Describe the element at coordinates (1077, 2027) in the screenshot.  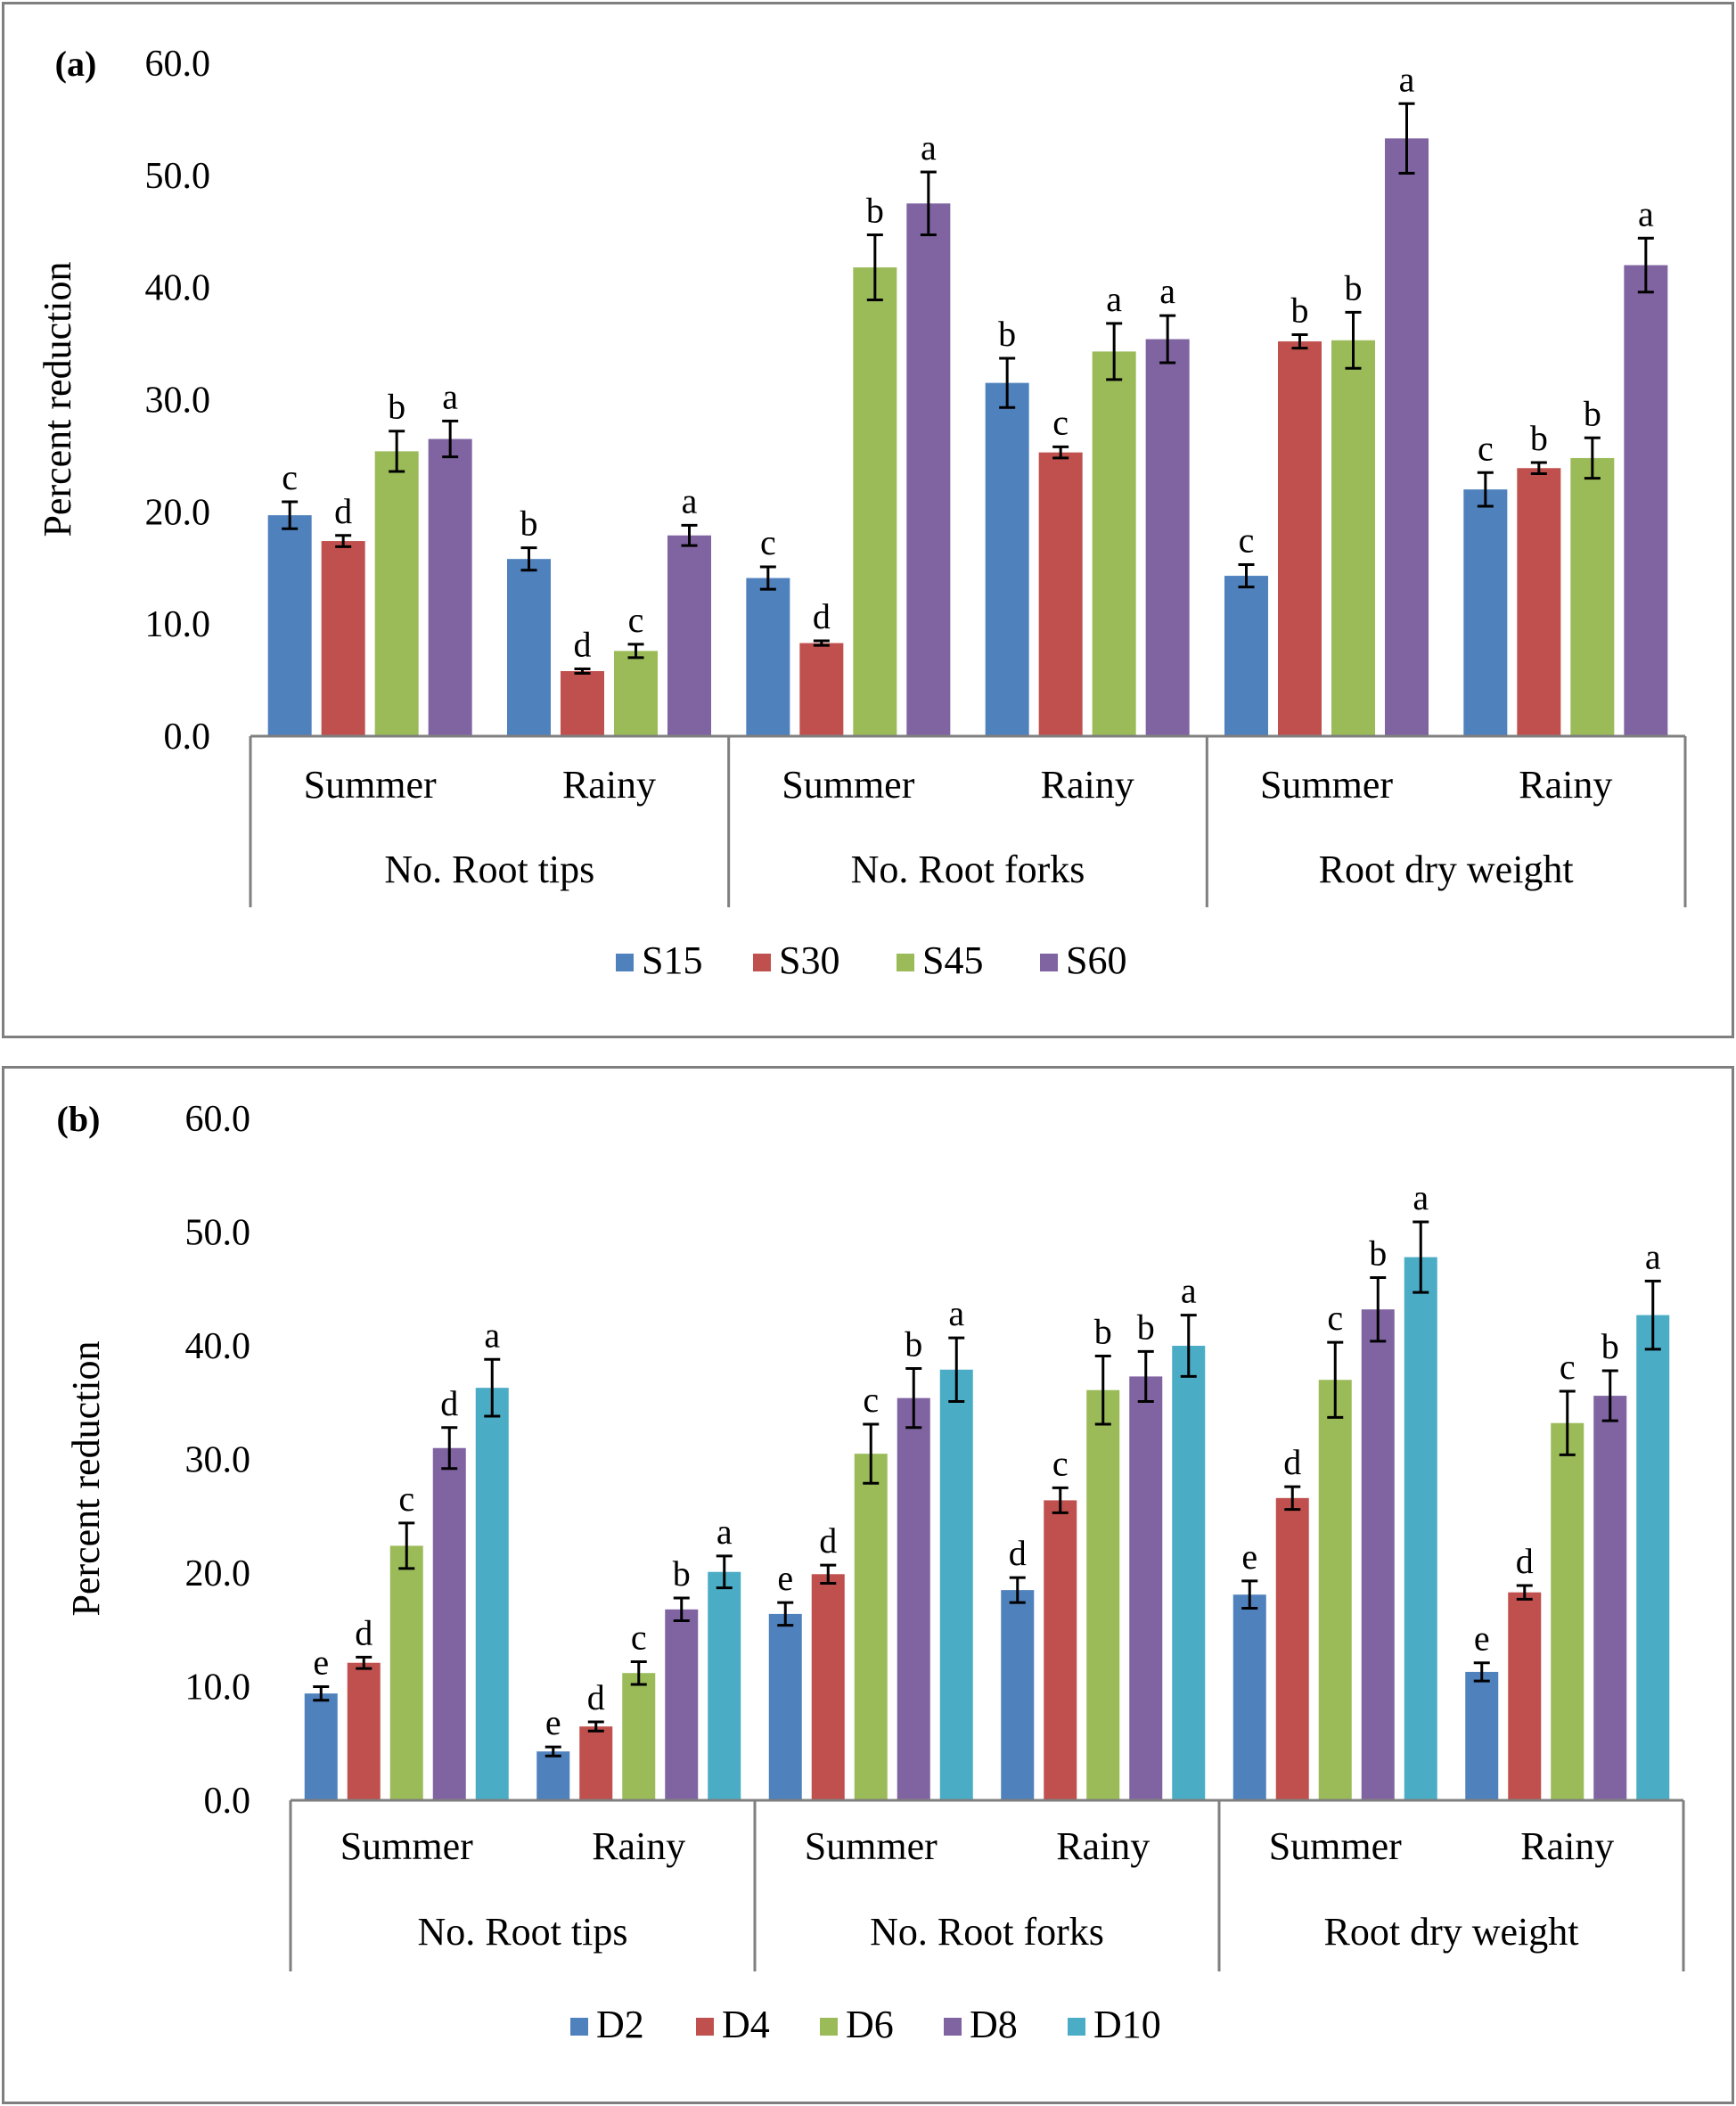
I see `legend-swatch-d10` at that location.